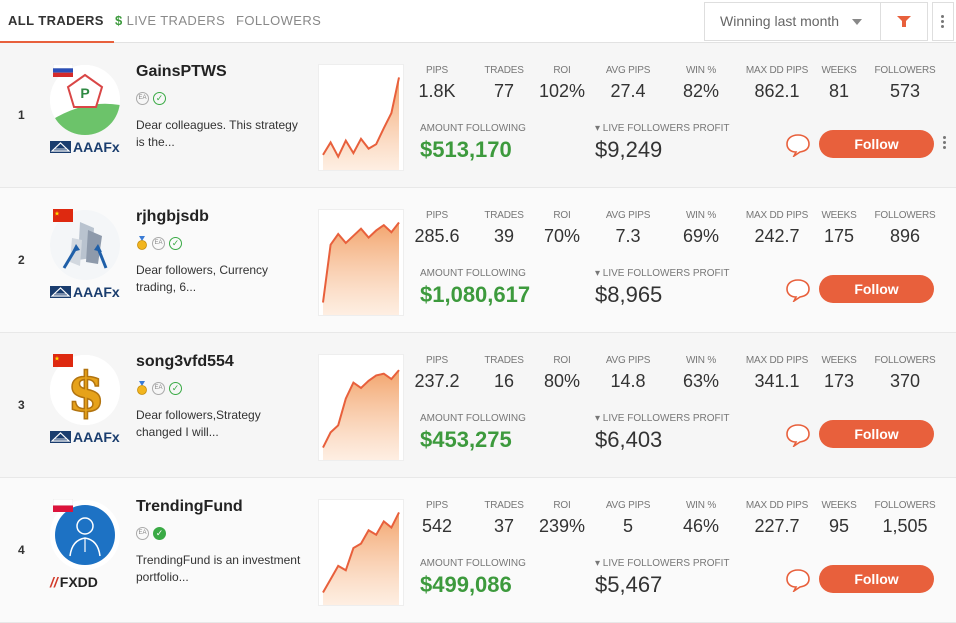 The height and width of the screenshot is (623, 956). I want to click on trader-name: song3vfd554, so click(185, 361).